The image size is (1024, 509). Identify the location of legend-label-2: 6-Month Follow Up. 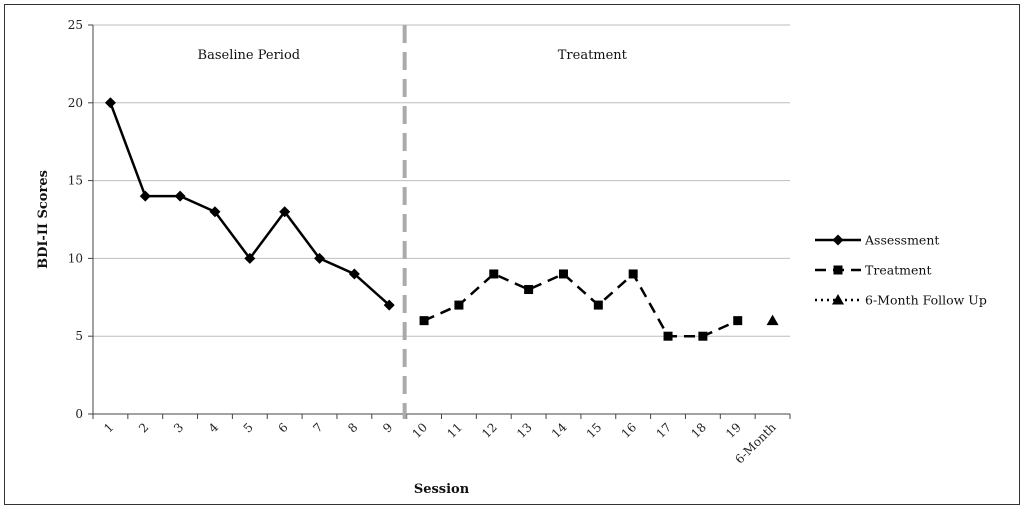
(926, 300).